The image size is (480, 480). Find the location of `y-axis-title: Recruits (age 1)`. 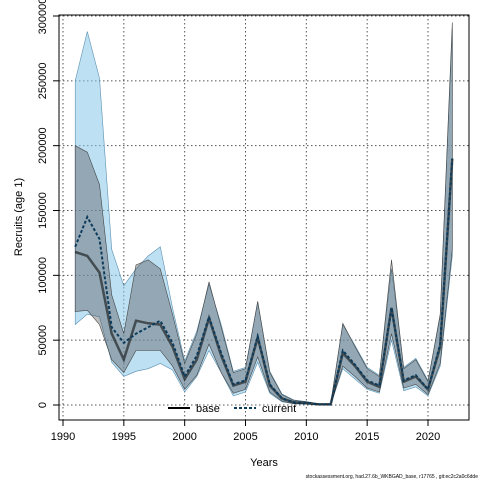

y-axis-title: Recruits (age 1) is located at coordinates (19, 217).